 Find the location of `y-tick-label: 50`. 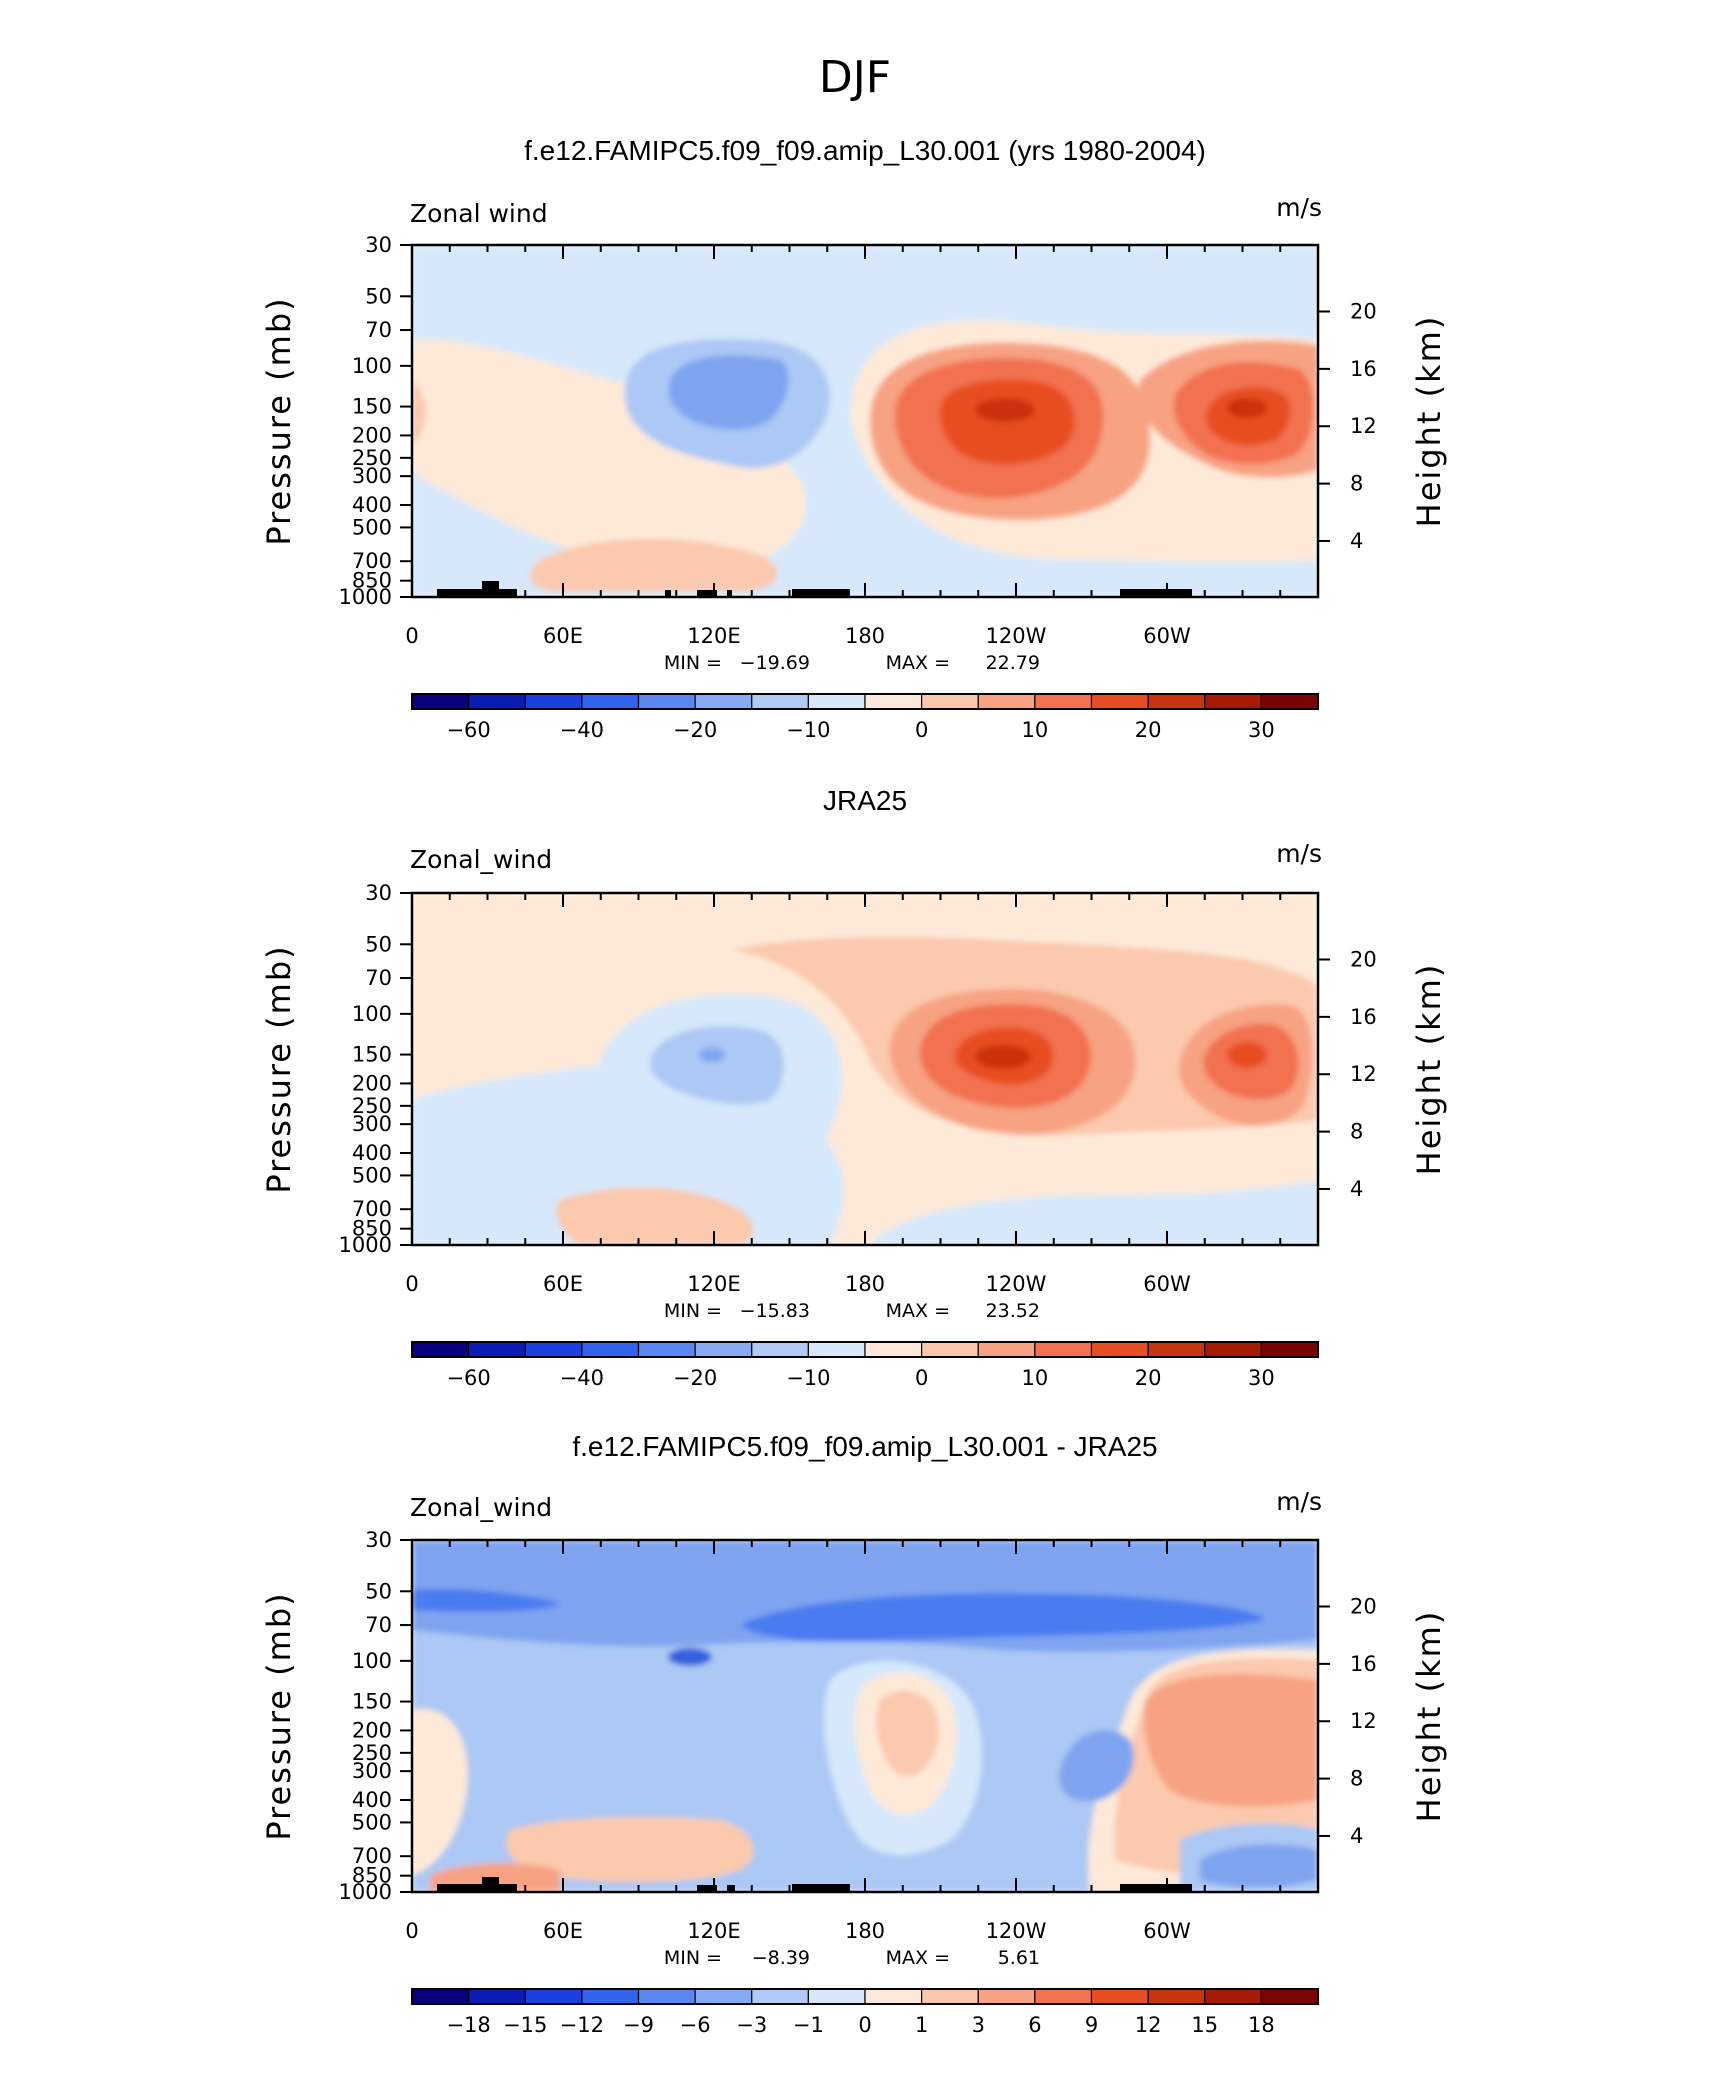

y-tick-label: 50 is located at coordinates (378, 296).